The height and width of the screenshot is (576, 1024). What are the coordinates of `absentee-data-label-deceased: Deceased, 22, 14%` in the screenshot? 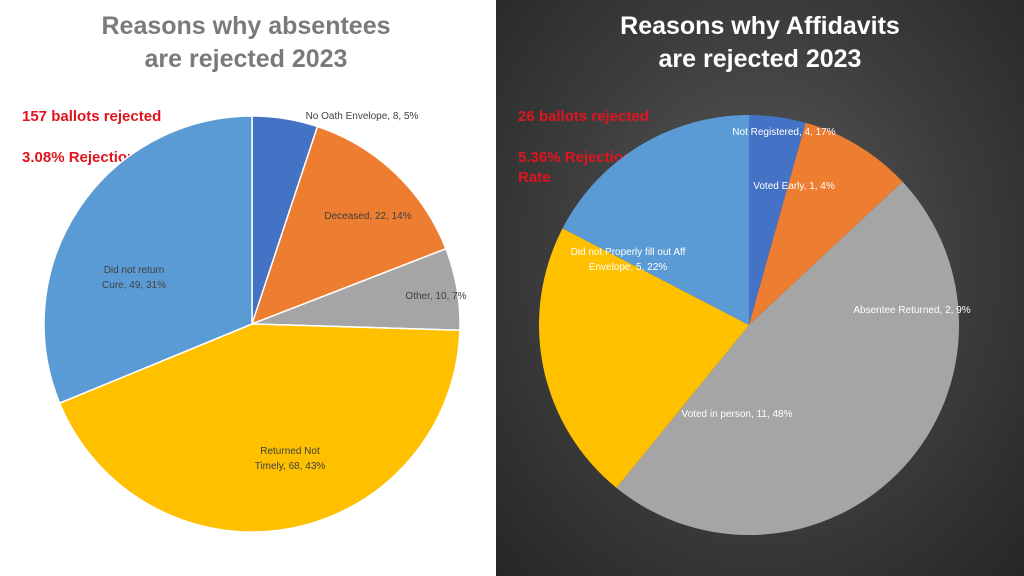 It's located at (367, 216).